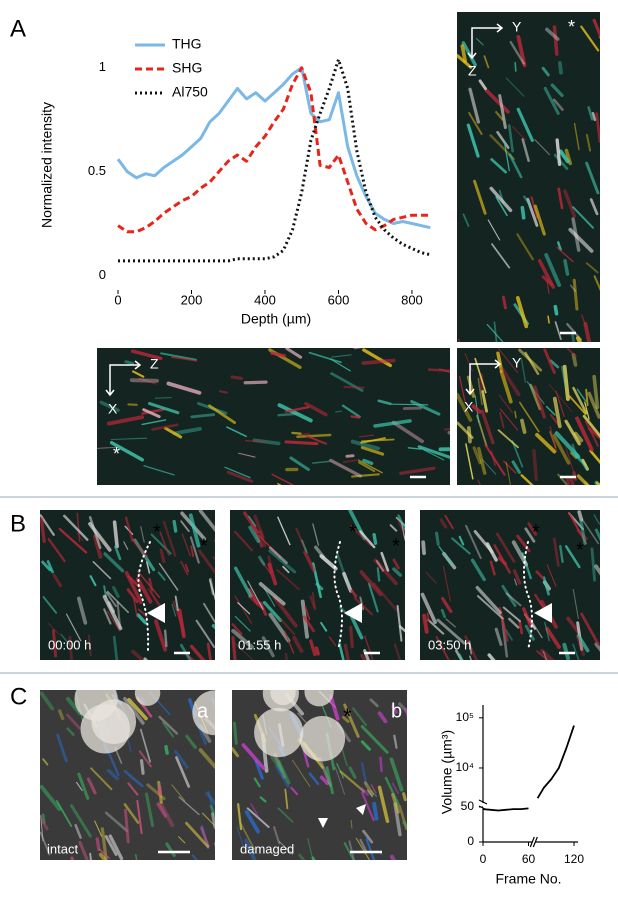 The width and height of the screenshot is (618, 904). Describe the element at coordinates (528, 177) in the screenshot. I see `image-bg` at that location.